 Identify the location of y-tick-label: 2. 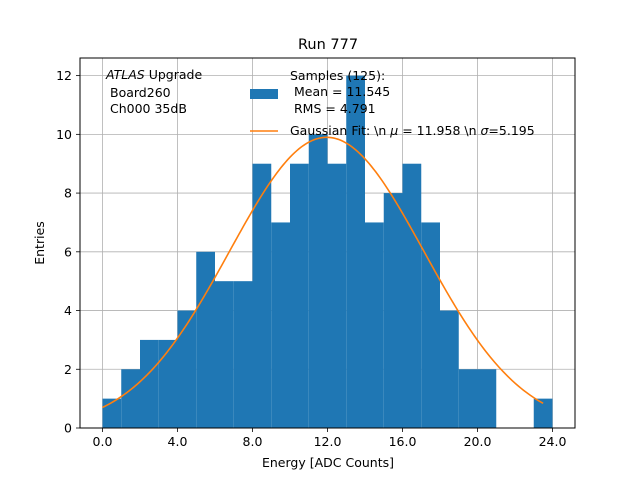
(68, 369).